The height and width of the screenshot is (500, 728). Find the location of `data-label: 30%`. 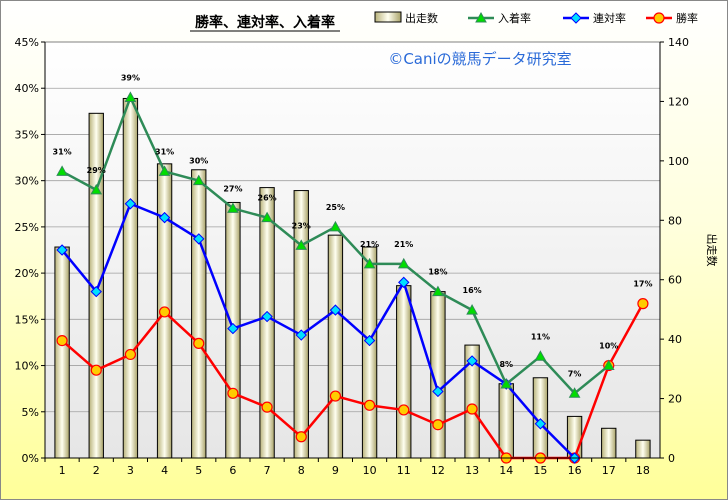

data-label: 30% is located at coordinates (198, 161).